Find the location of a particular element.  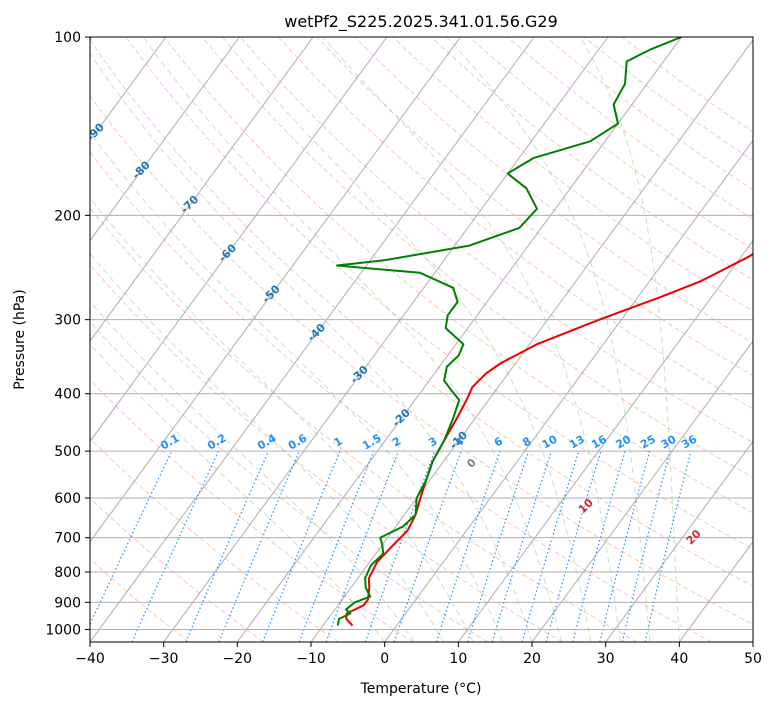

y-tick-label: 500 is located at coordinates (67, 452).